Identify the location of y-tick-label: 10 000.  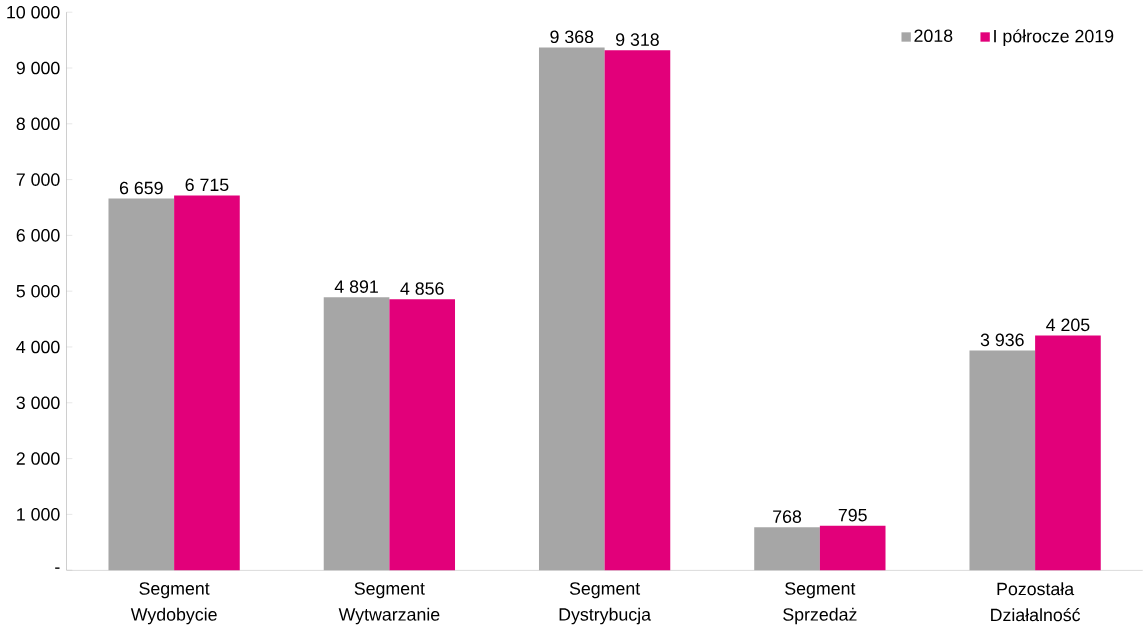
(33, 12).